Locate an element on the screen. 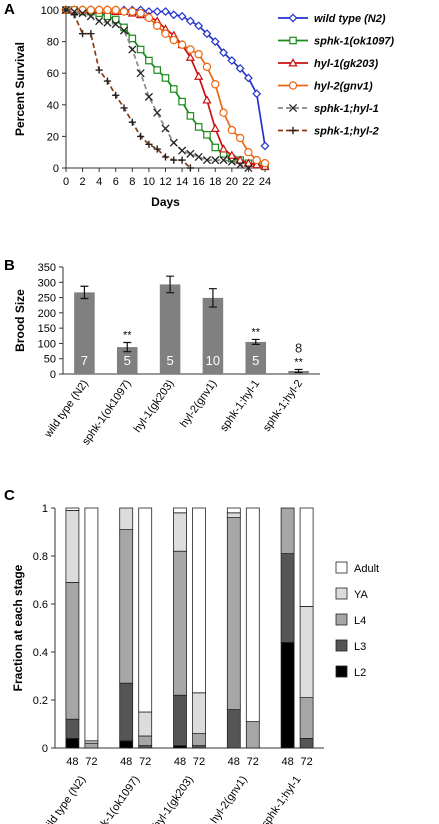  x-axis-title: Days is located at coordinates (165, 202).